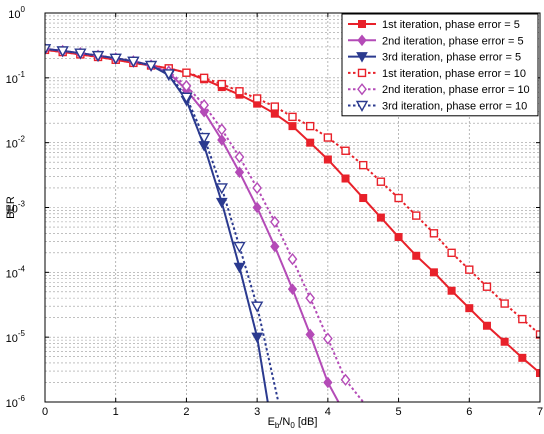 This screenshot has height=434, width=544. I want to click on x-tick-label: 1, so click(116, 412).